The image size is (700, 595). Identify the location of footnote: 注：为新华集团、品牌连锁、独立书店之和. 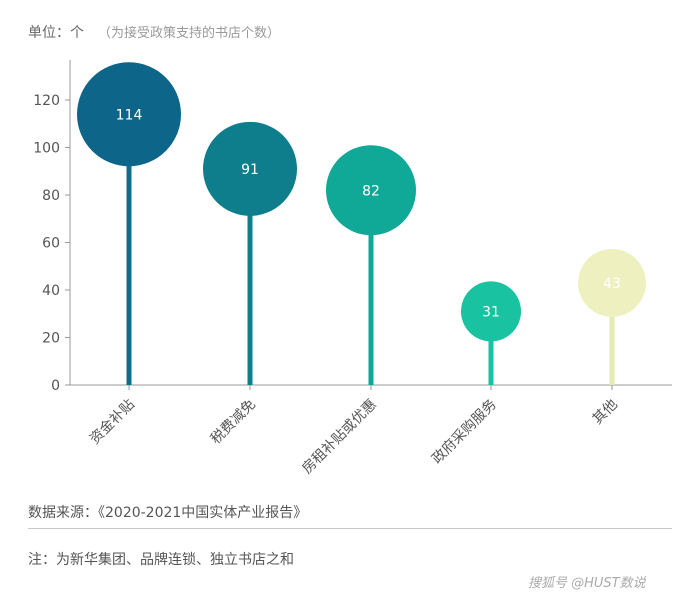
(161, 560).